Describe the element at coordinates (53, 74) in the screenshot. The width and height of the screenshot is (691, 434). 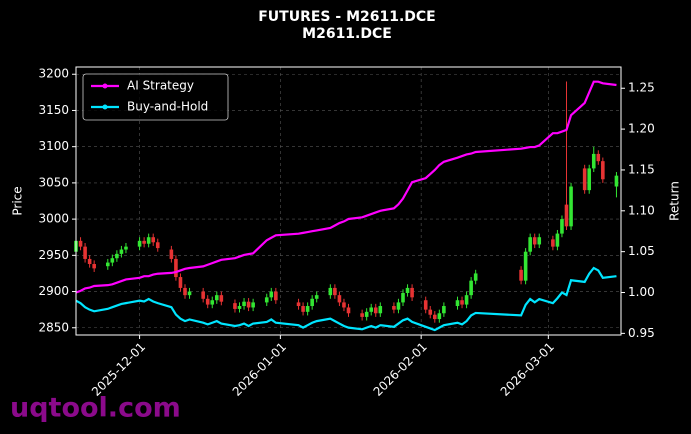
I see `y-tick-label: 3200` at that location.